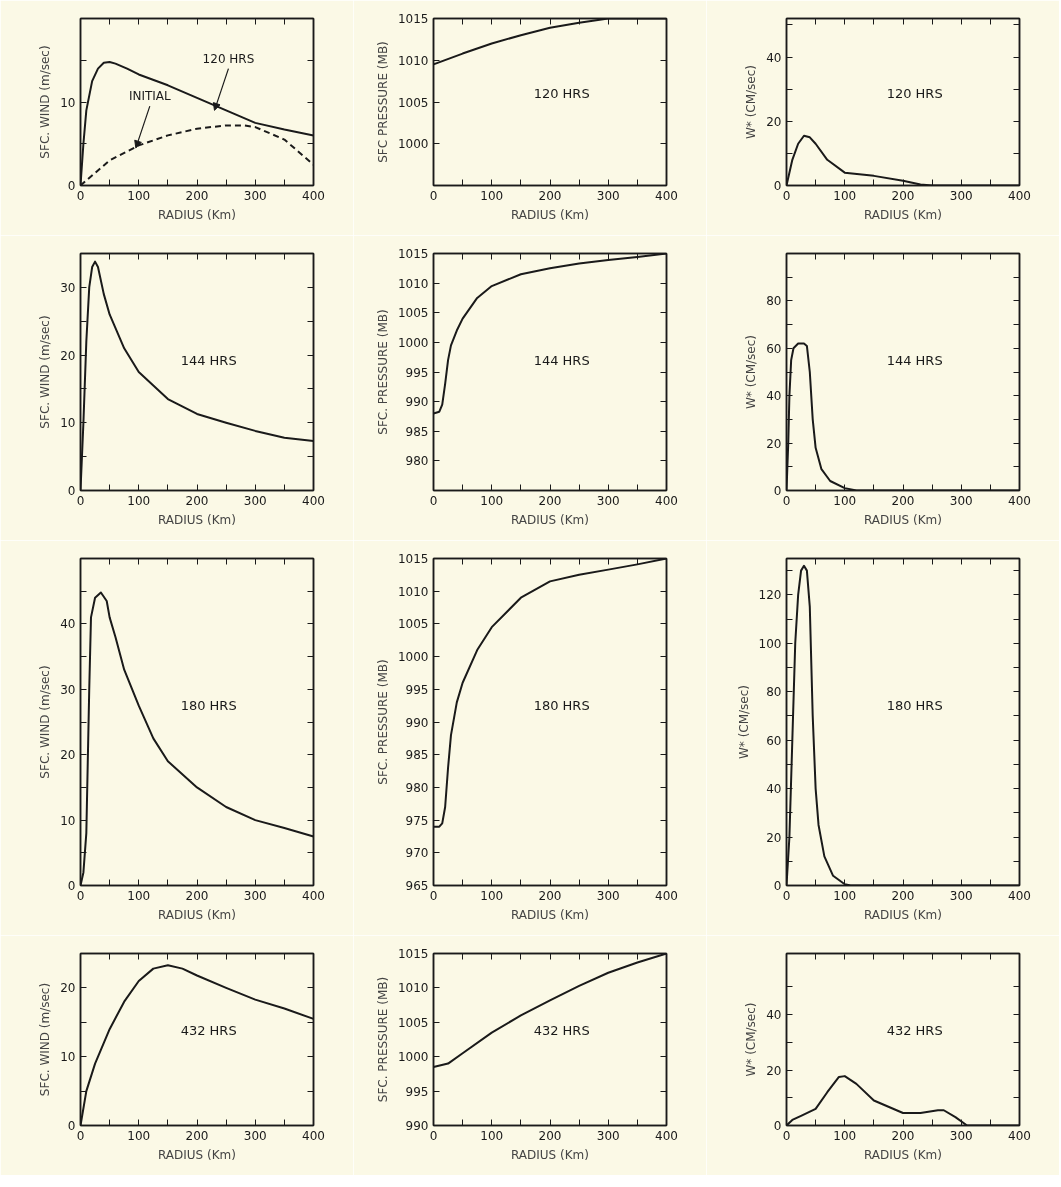 This screenshot has height=1187, width=1061. Describe the element at coordinates (417, 853) in the screenshot. I see `y-tick-label: 970` at that location.